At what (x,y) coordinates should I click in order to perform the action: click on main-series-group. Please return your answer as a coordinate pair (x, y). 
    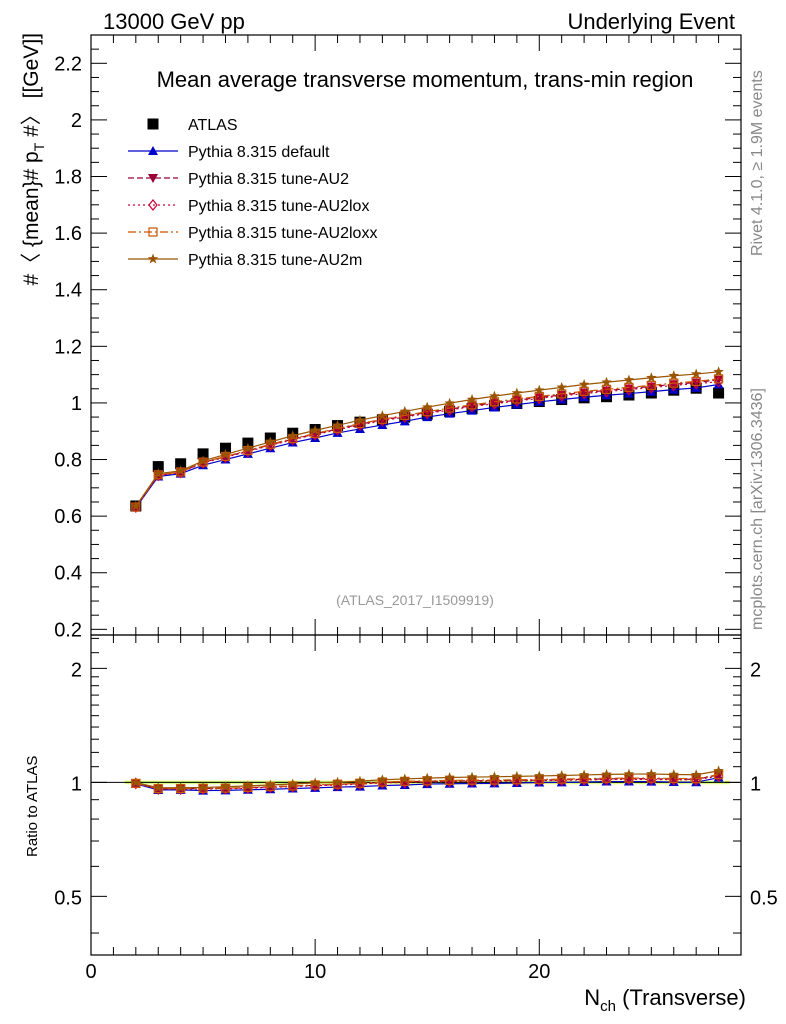
    Looking at the image, I should click on (427, 440).